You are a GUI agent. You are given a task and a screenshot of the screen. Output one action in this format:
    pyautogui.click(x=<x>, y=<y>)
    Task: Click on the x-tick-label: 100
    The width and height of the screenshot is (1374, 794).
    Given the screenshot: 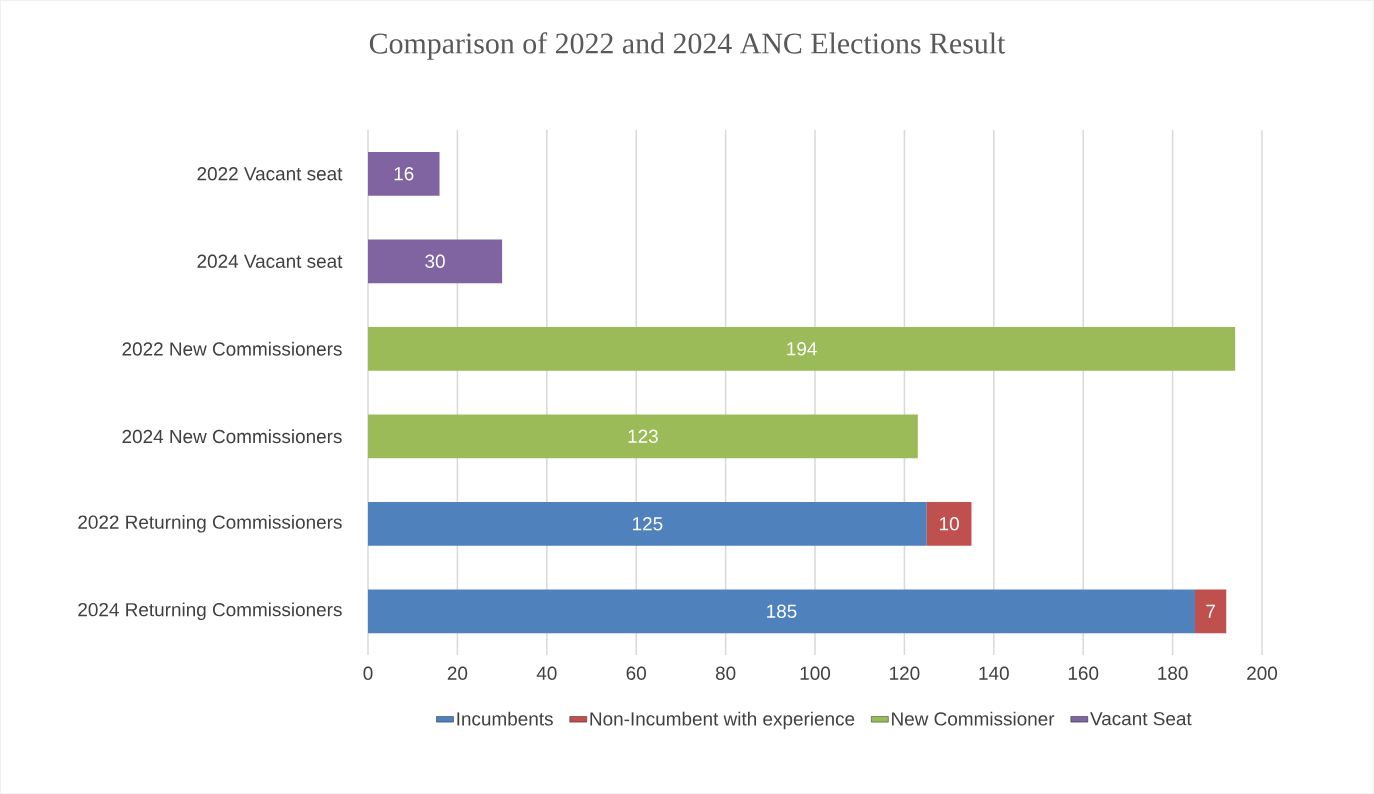 What is the action you would take?
    pyautogui.click(x=815, y=673)
    